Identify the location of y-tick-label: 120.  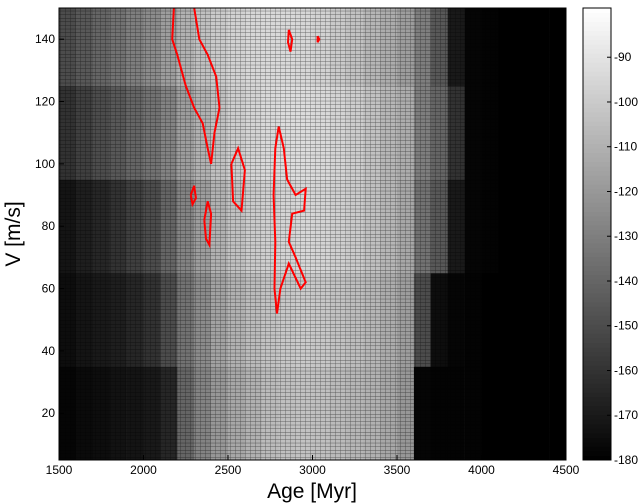
(45, 102).